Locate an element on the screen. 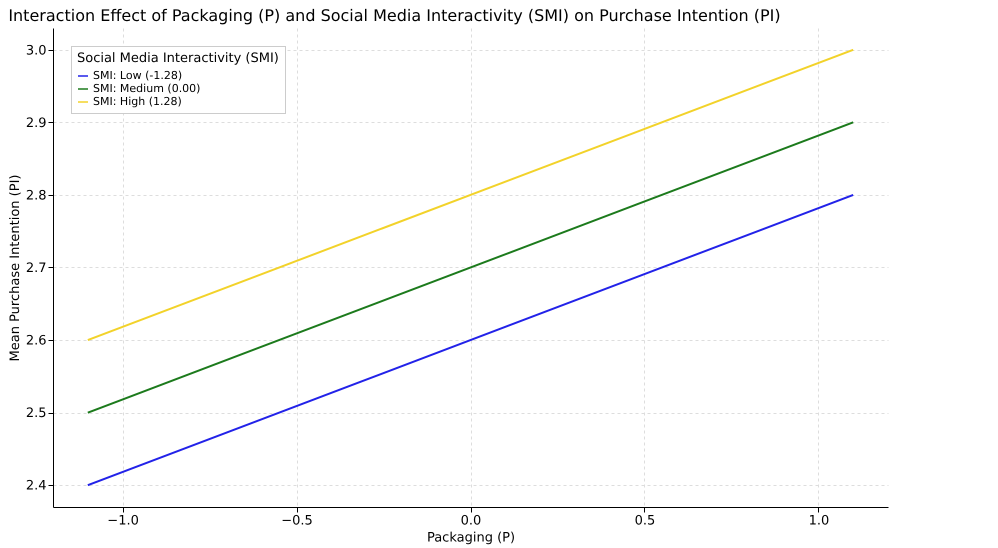 This screenshot has width=998, height=548. x-tick-label: −0.5 is located at coordinates (297, 521).